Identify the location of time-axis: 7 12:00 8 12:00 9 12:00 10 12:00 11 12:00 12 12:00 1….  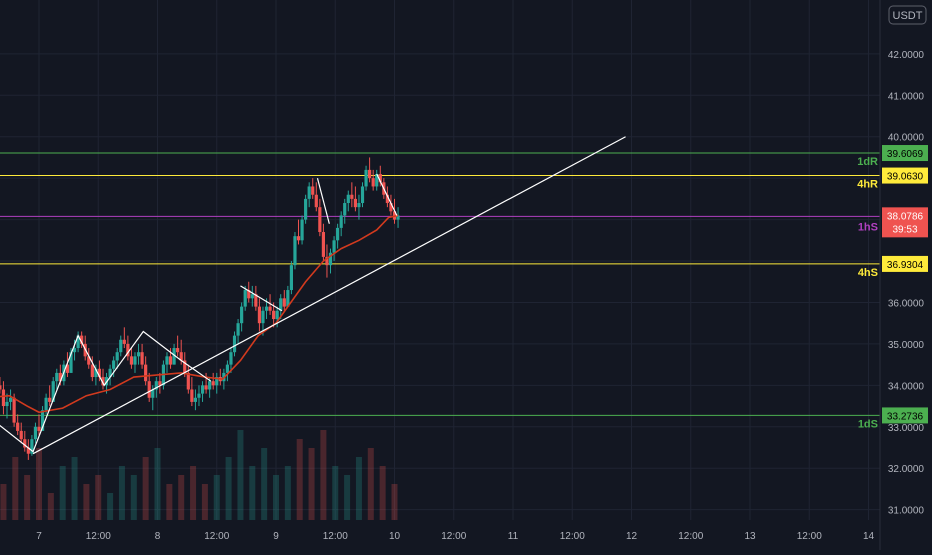
(455, 536).